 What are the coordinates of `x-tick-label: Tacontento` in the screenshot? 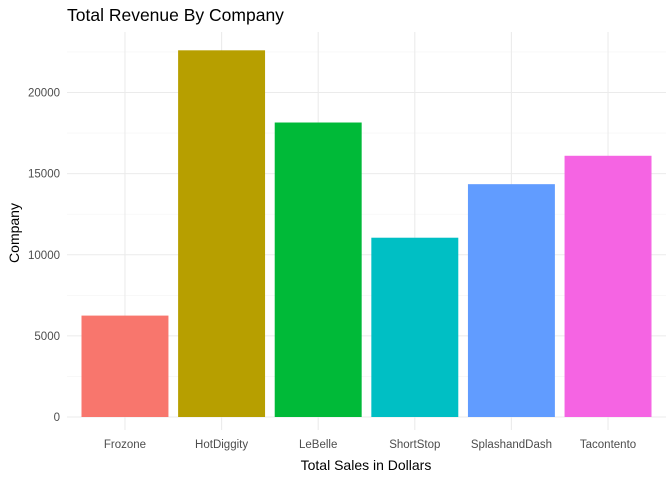 It's located at (608, 445).